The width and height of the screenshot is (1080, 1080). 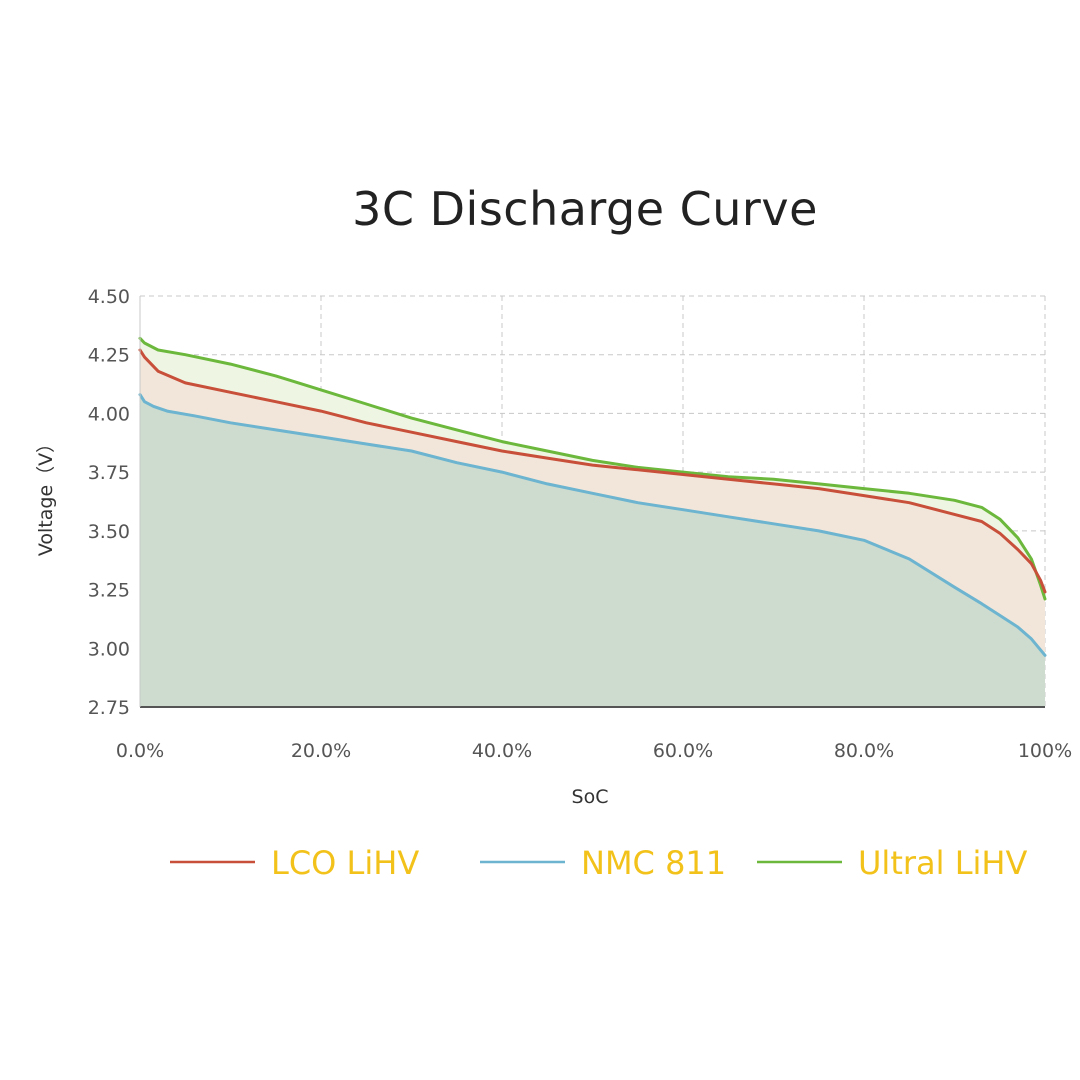 What do you see at coordinates (109, 414) in the screenshot?
I see `y-tick-label: 4.00` at bounding box center [109, 414].